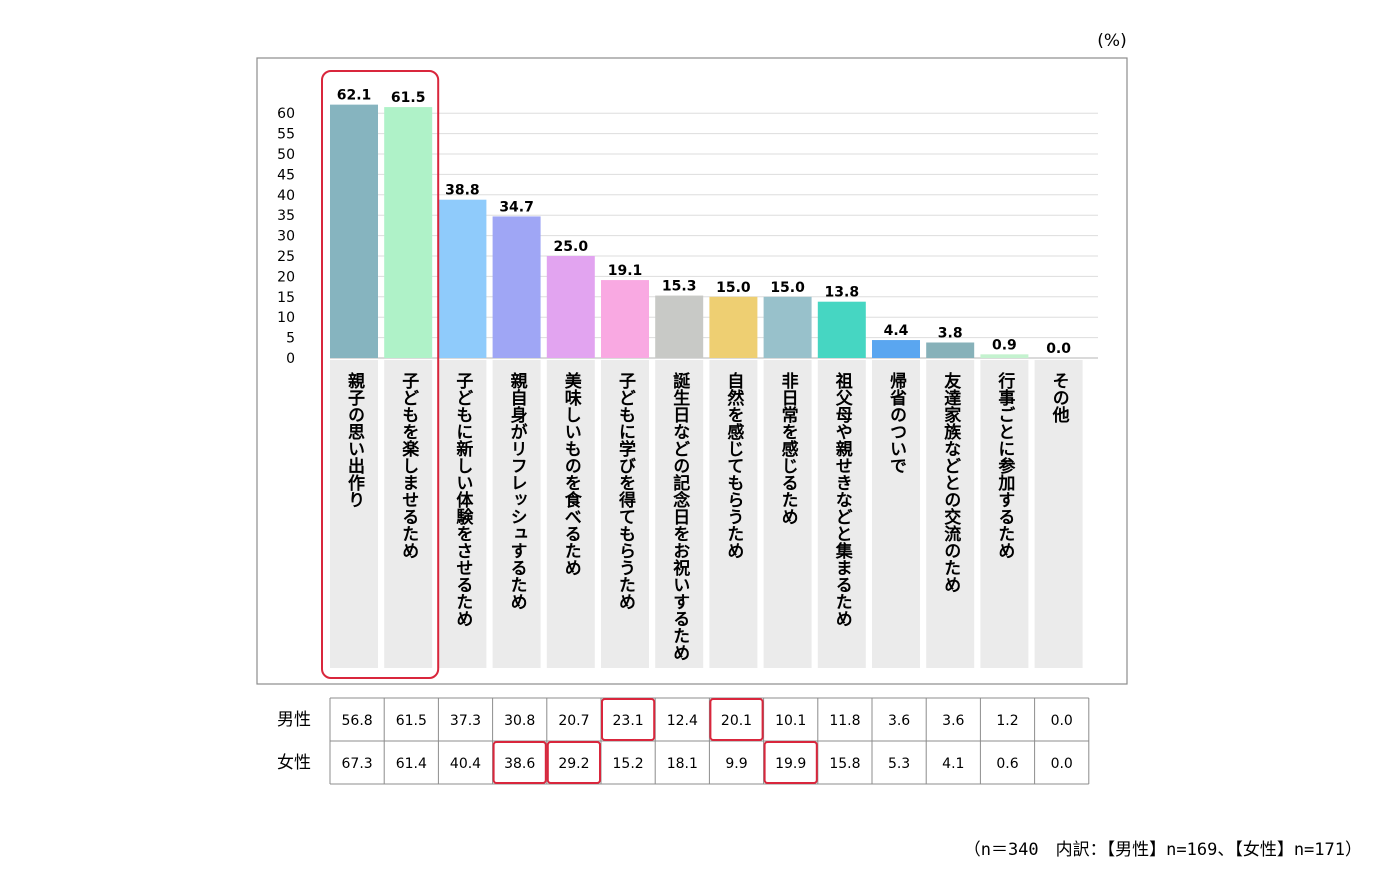 Image resolution: width=1400 pixels, height=889 pixels. What do you see at coordinates (1060, 397) in the screenshot?
I see `category-label: その他` at bounding box center [1060, 397].